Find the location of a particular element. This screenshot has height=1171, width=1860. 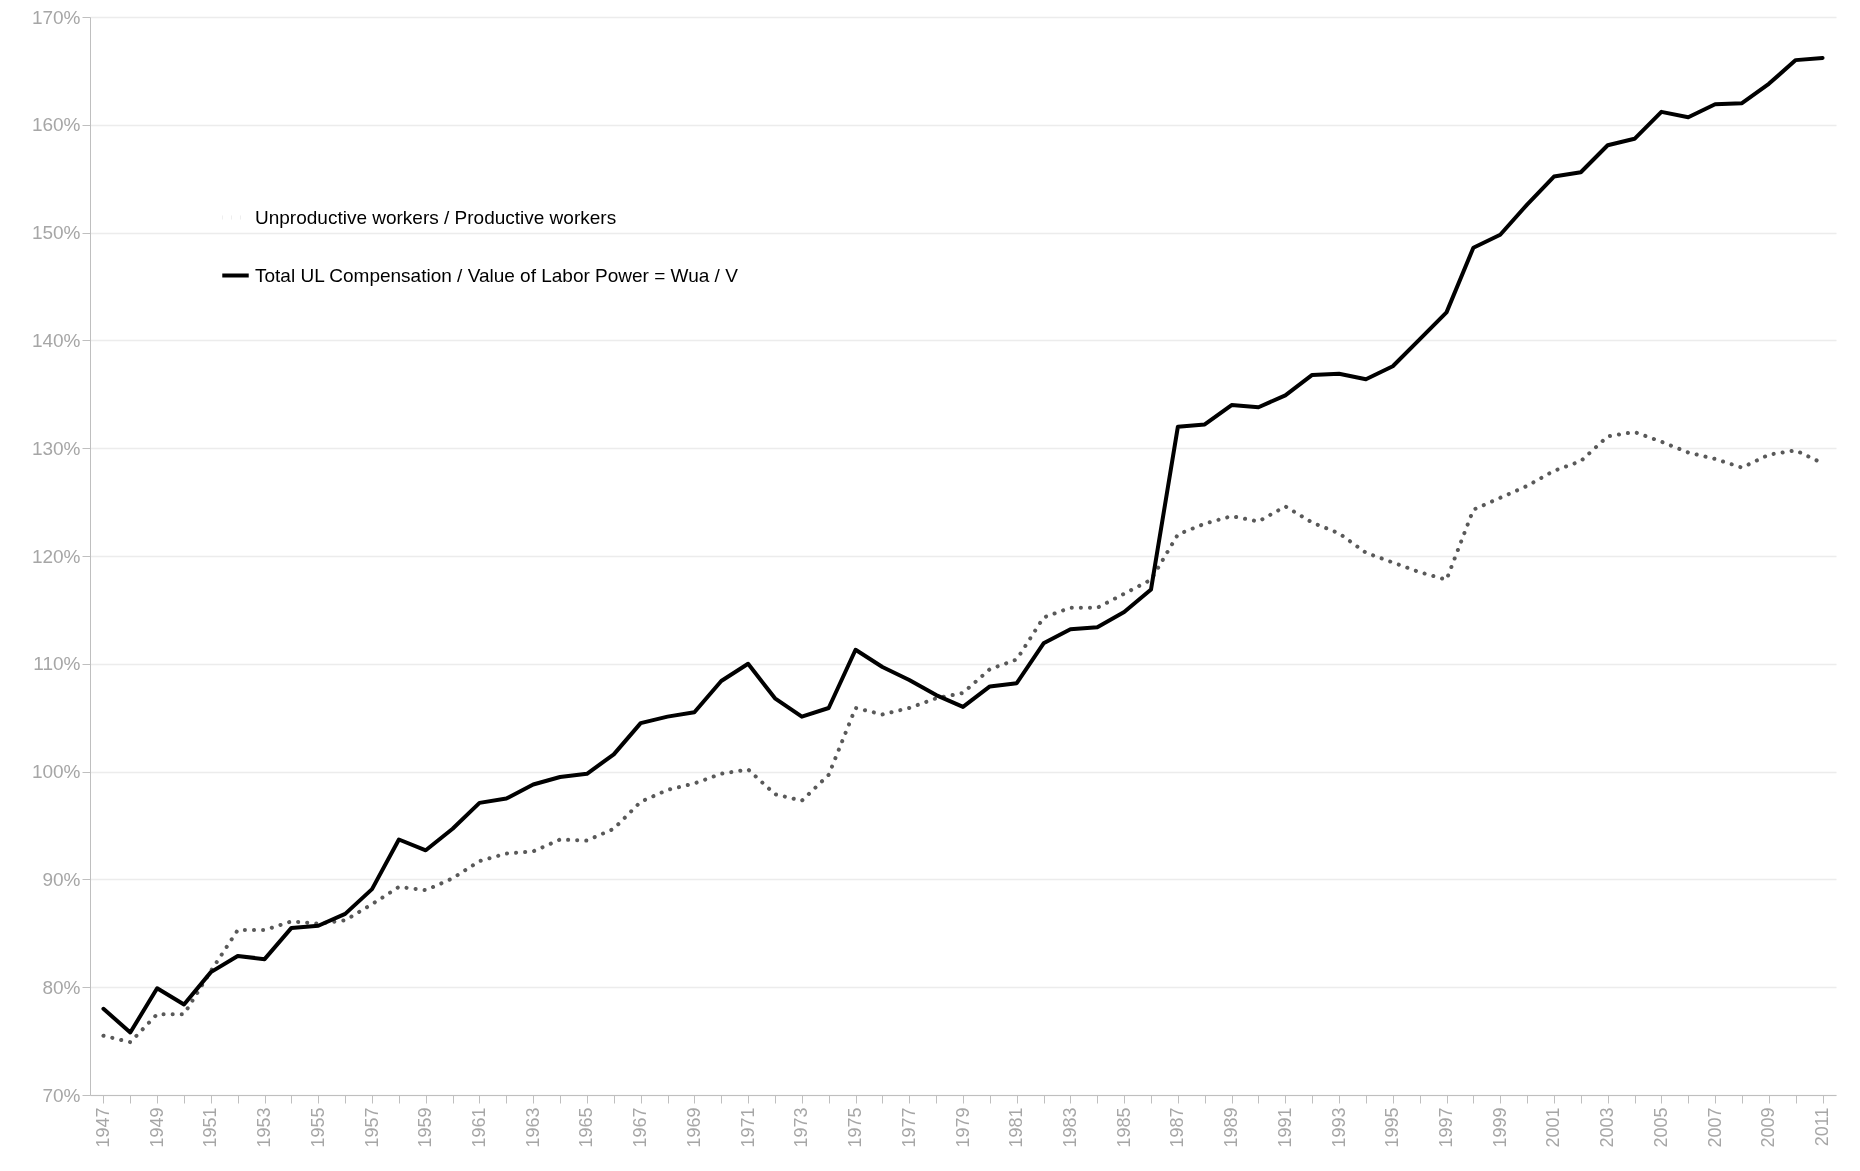

x-tick-label: 1969 is located at coordinates (693, 1127).